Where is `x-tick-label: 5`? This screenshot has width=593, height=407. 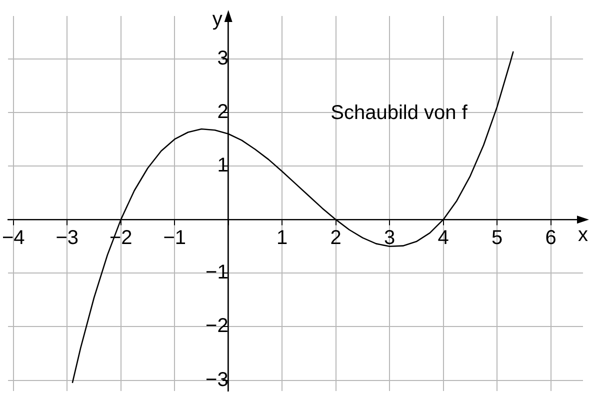 x-tick-label: 5 is located at coordinates (497, 238).